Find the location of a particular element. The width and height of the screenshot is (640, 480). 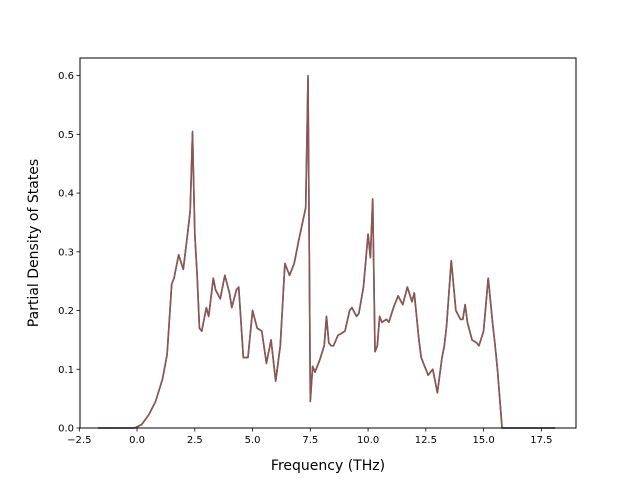

x-axis: −2.5 0.0 2.5 5.0 7.5 10.0 12.5 15.0 17.5 is located at coordinates (309, 437).